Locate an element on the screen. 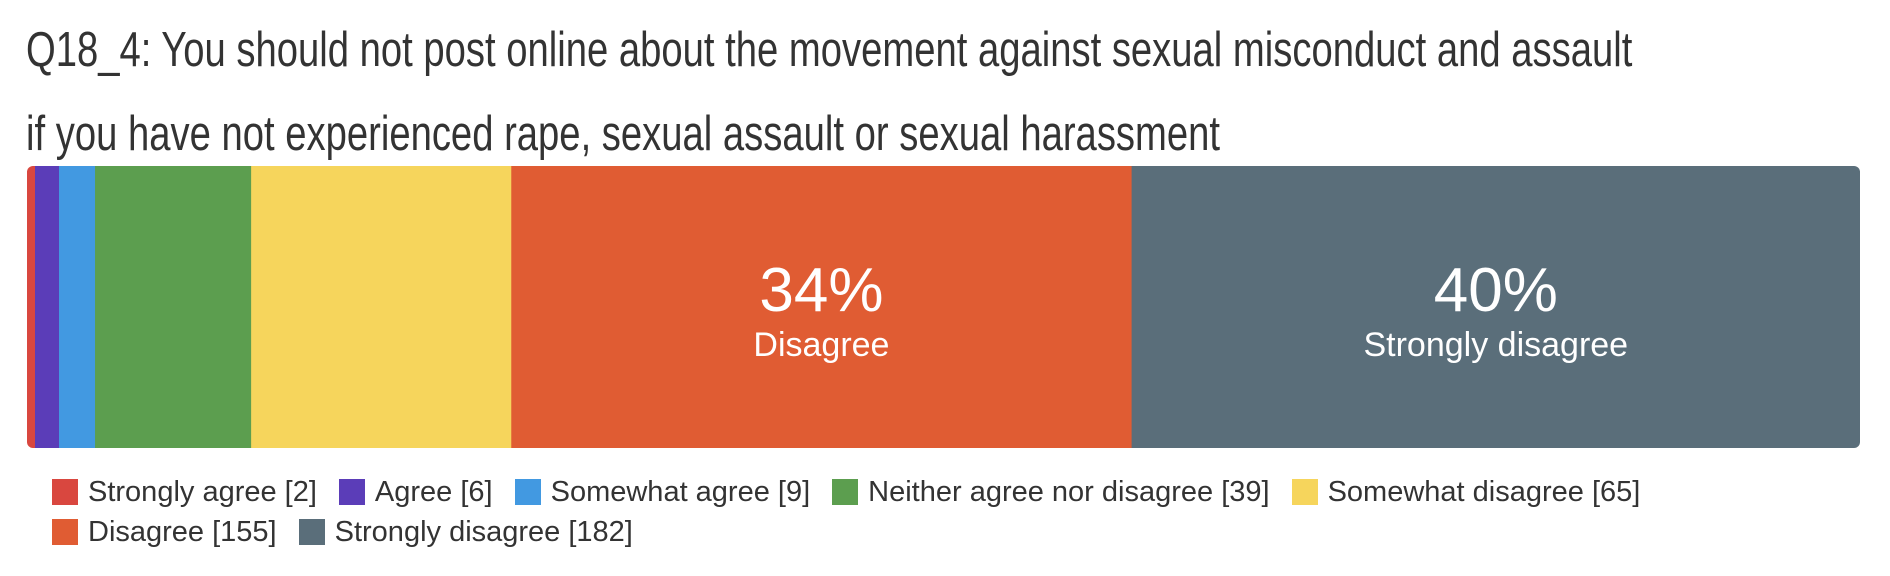 This screenshot has width=1890, height=576. legend-item-strongly-agree: Strongly agree [2] is located at coordinates (184, 492).